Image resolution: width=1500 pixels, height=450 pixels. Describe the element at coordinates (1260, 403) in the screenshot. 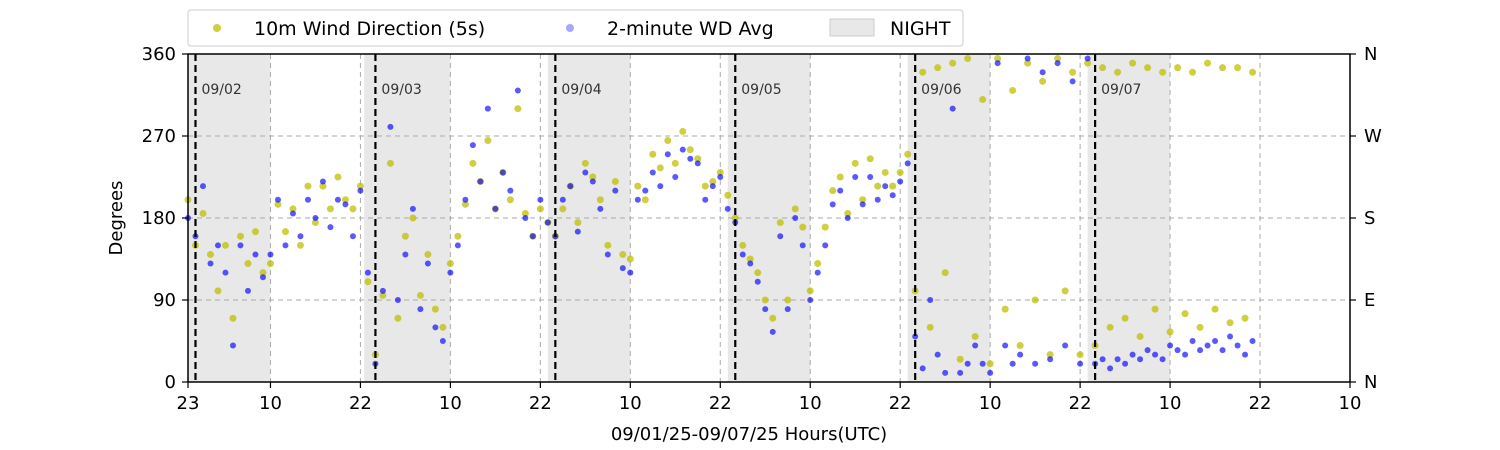

I see `x-tick-label-12: 22` at that location.